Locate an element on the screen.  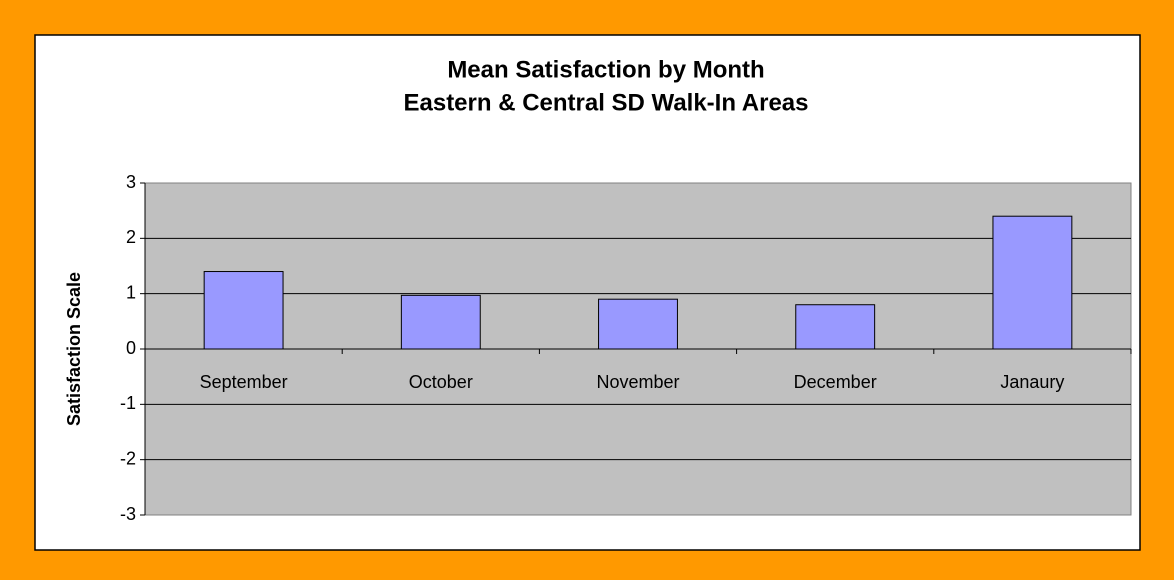
y-tick-label: -3 is located at coordinates (128, 514).